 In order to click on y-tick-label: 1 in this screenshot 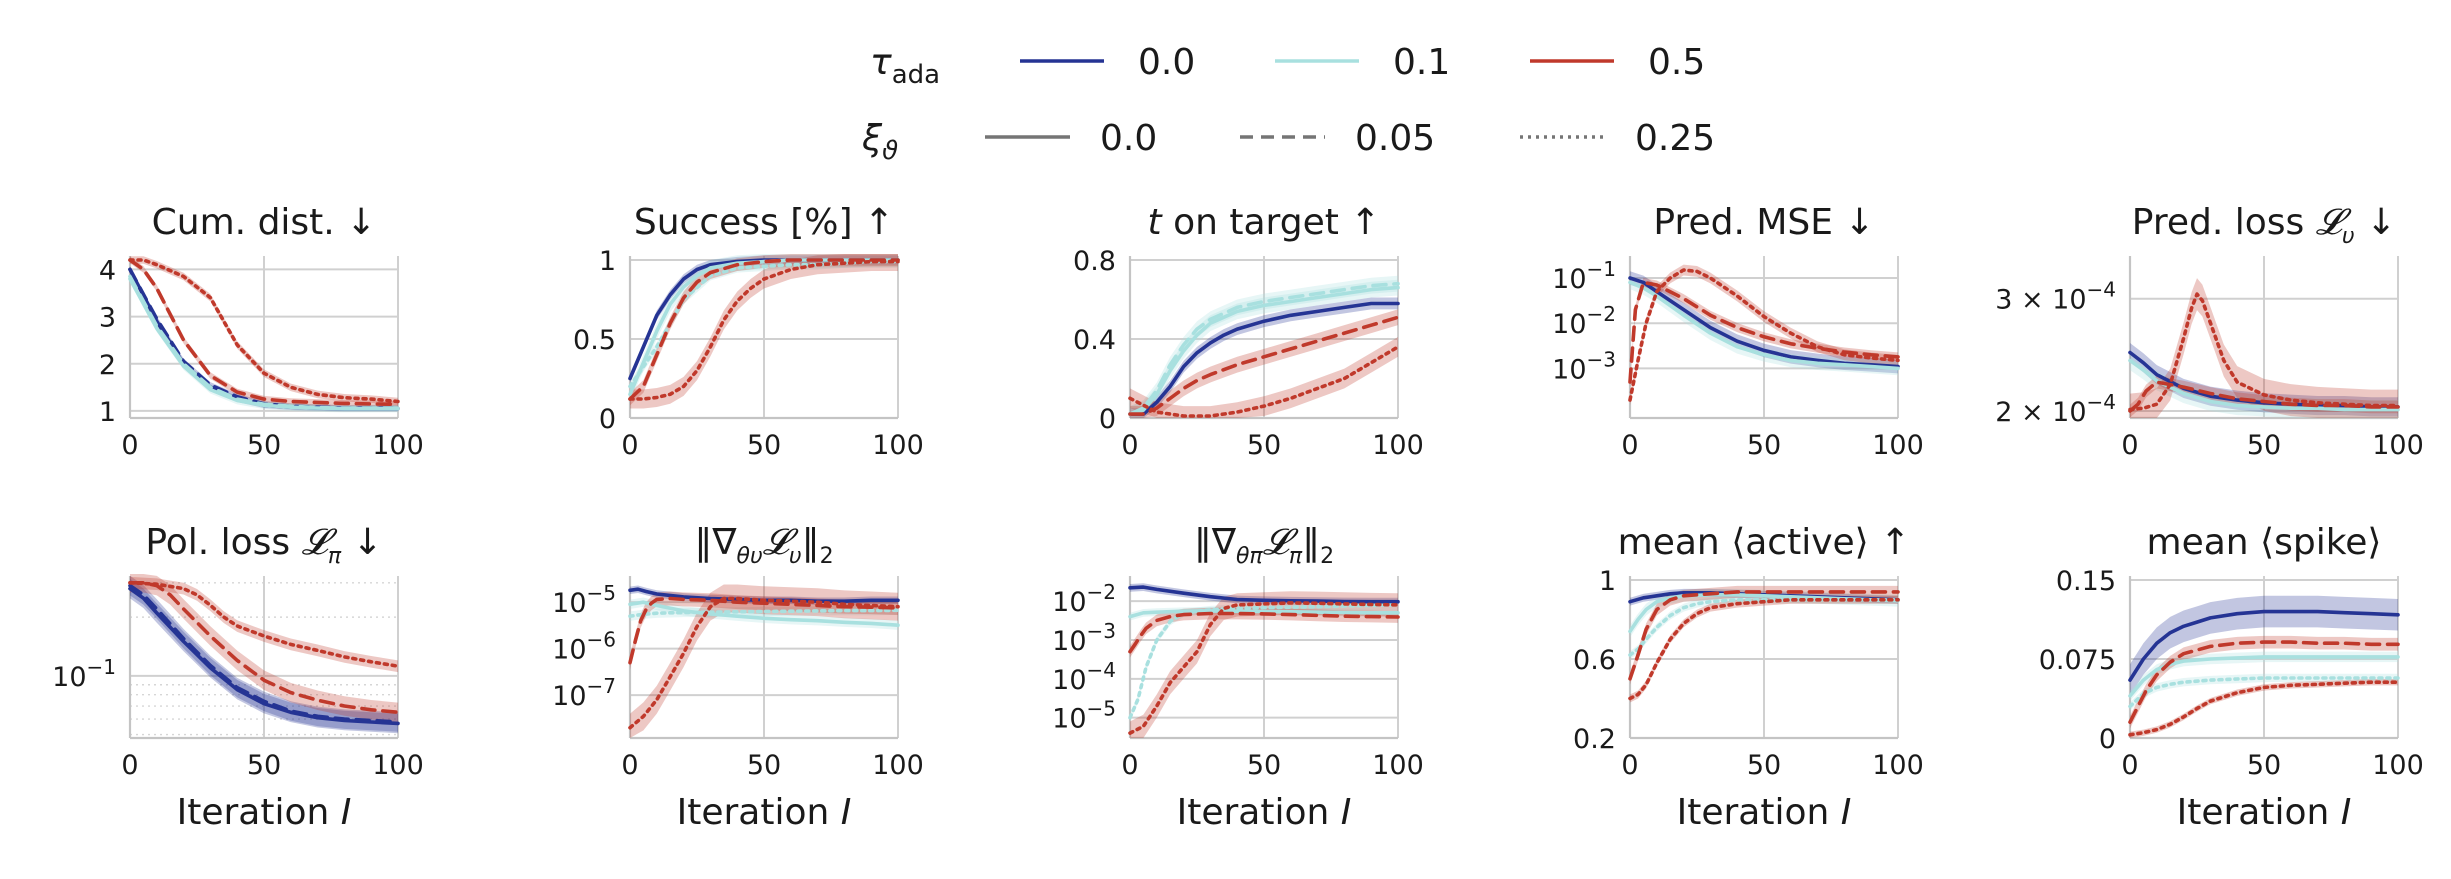, I will do `click(1607, 581)`.